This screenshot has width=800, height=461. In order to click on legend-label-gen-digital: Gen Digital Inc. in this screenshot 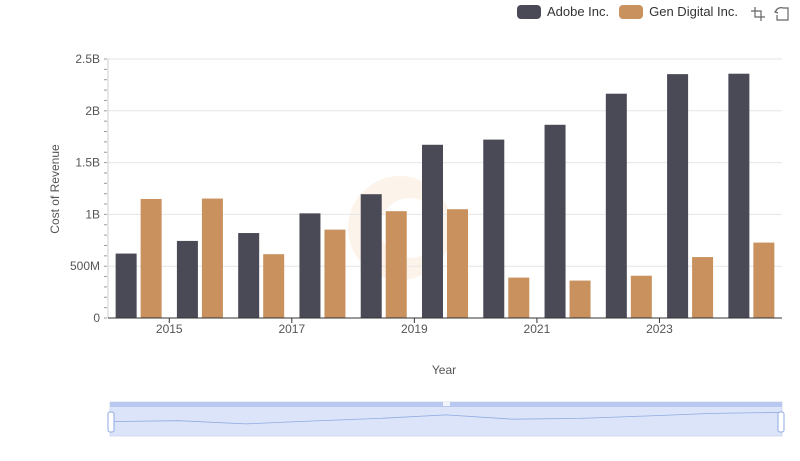, I will do `click(693, 11)`.